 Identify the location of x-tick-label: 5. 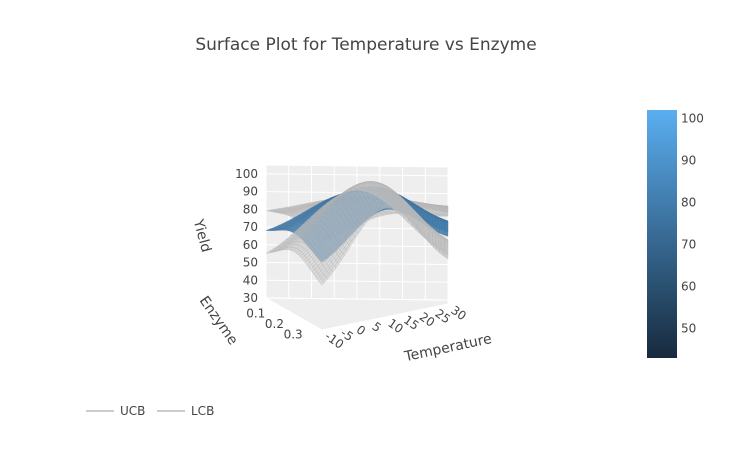
(377, 327).